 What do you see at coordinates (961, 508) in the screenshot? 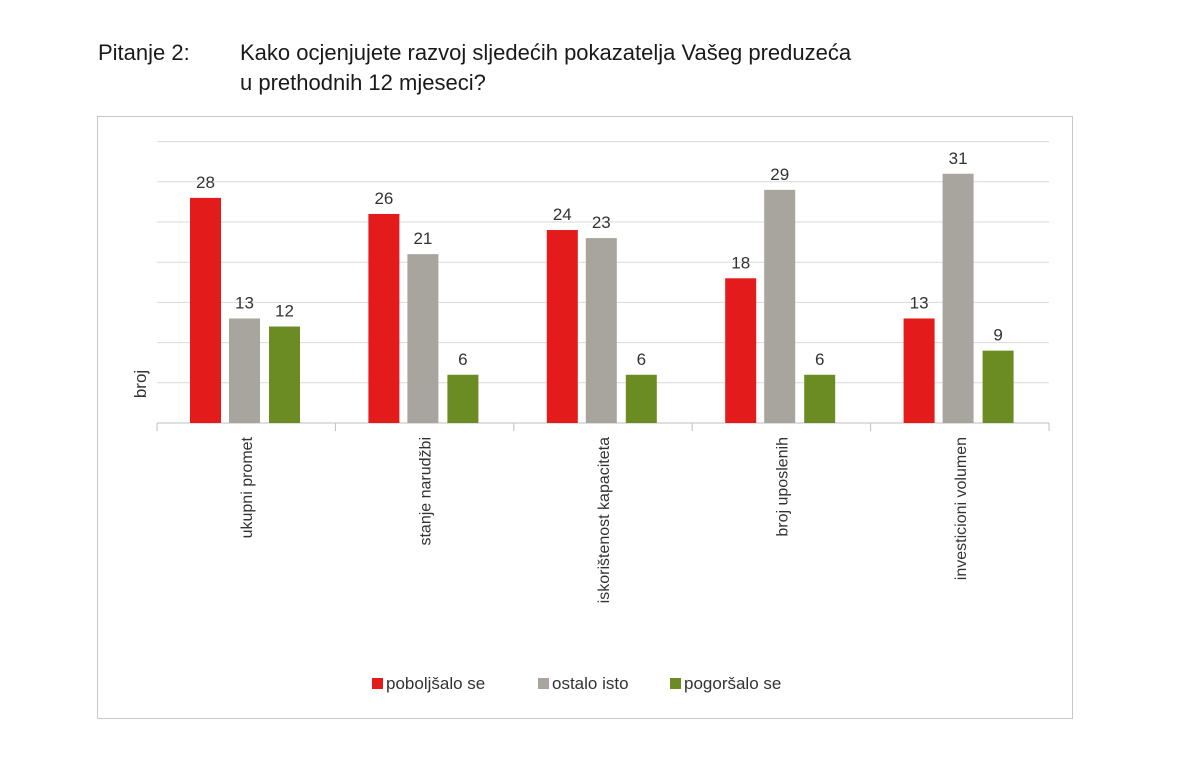
I see `category-label: investicioni volumen` at bounding box center [961, 508].